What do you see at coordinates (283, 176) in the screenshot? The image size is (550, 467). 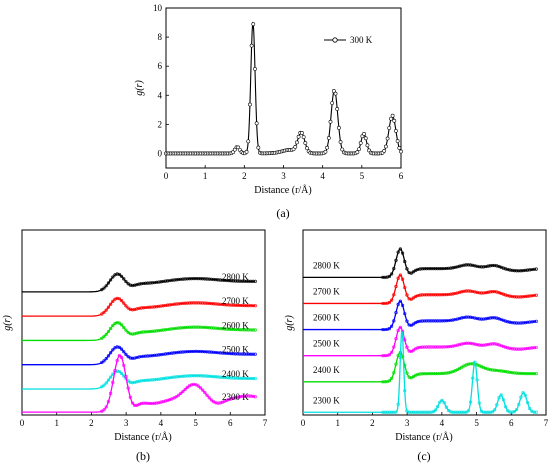 I see `panel-a-xtick-label: 3` at bounding box center [283, 176].